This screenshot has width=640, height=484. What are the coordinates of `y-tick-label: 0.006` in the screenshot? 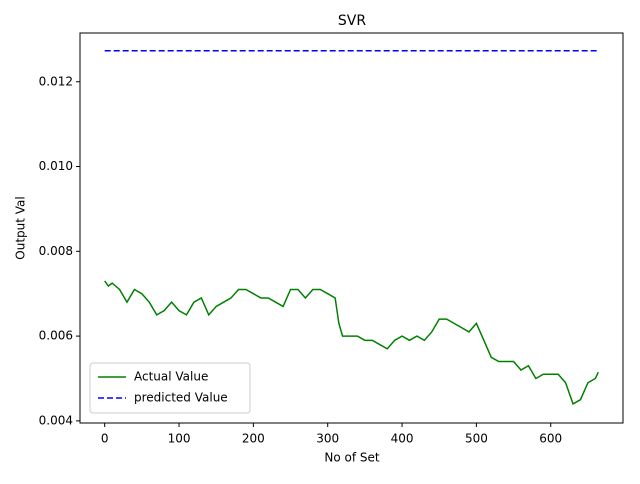 It's located at (56, 336).